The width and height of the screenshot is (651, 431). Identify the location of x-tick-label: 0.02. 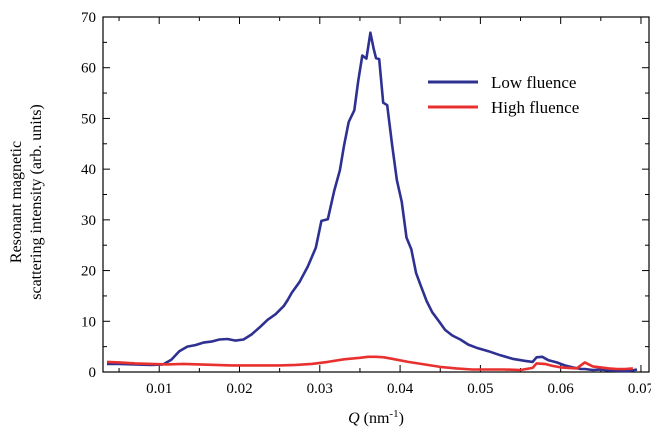
(239, 389).